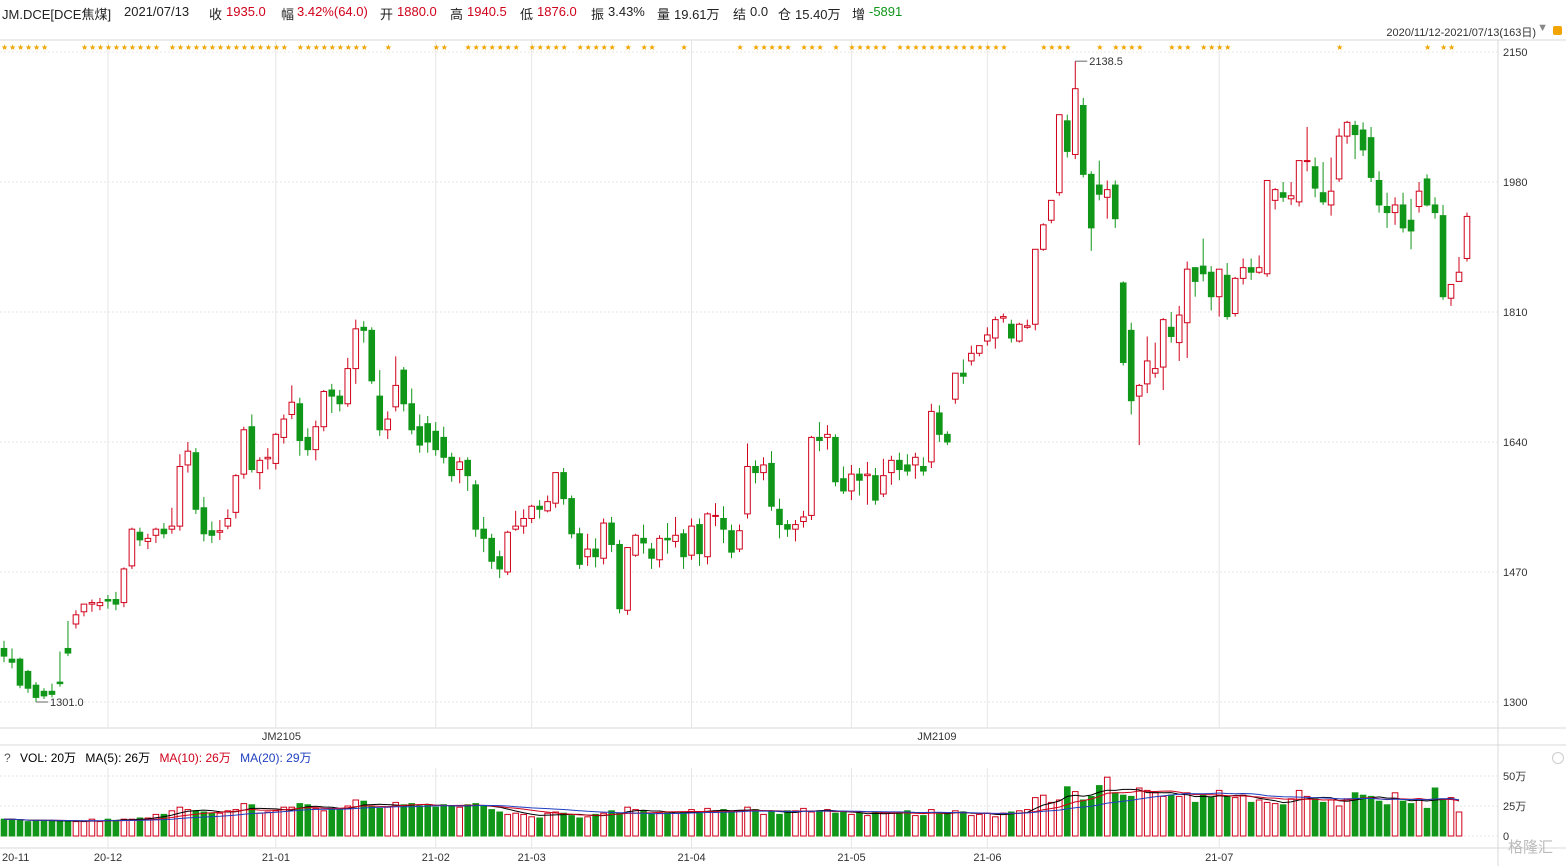 This screenshot has height=866, width=1566. Describe the element at coordinates (1542, 28) in the screenshot. I see `dropdown-arrow-icon: ▼` at that location.